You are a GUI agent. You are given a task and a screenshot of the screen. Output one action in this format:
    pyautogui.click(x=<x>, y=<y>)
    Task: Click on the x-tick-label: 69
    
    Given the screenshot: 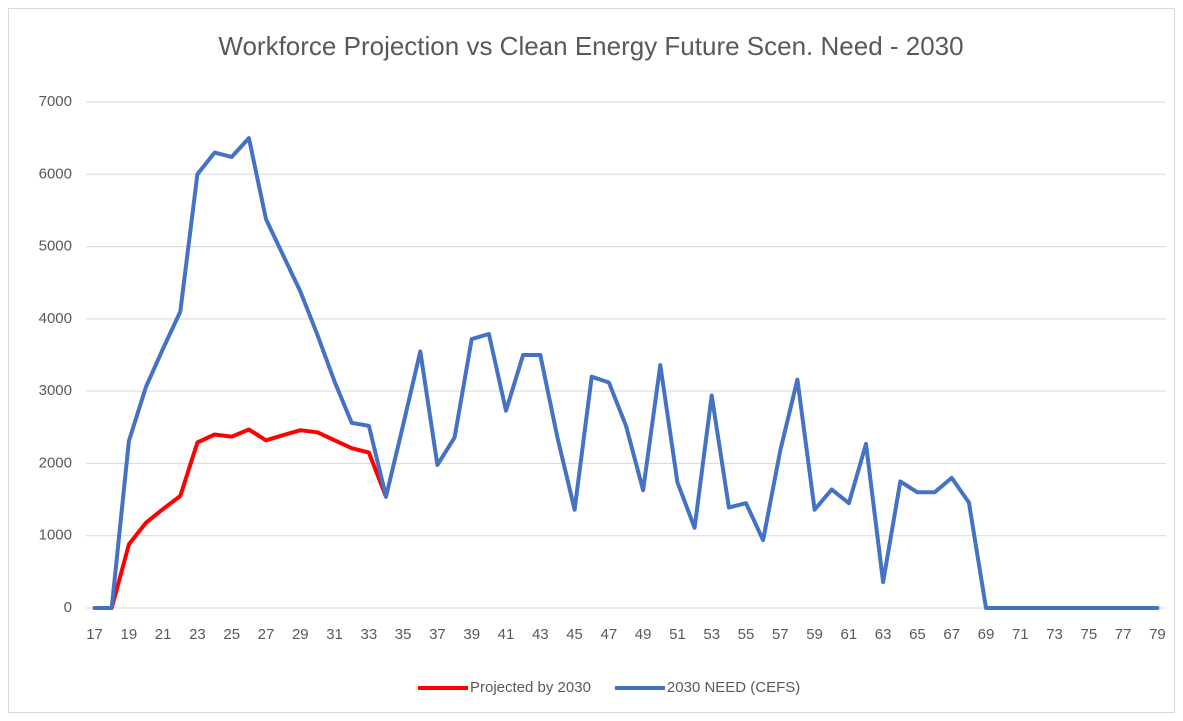 What is the action you would take?
    pyautogui.click(x=986, y=634)
    